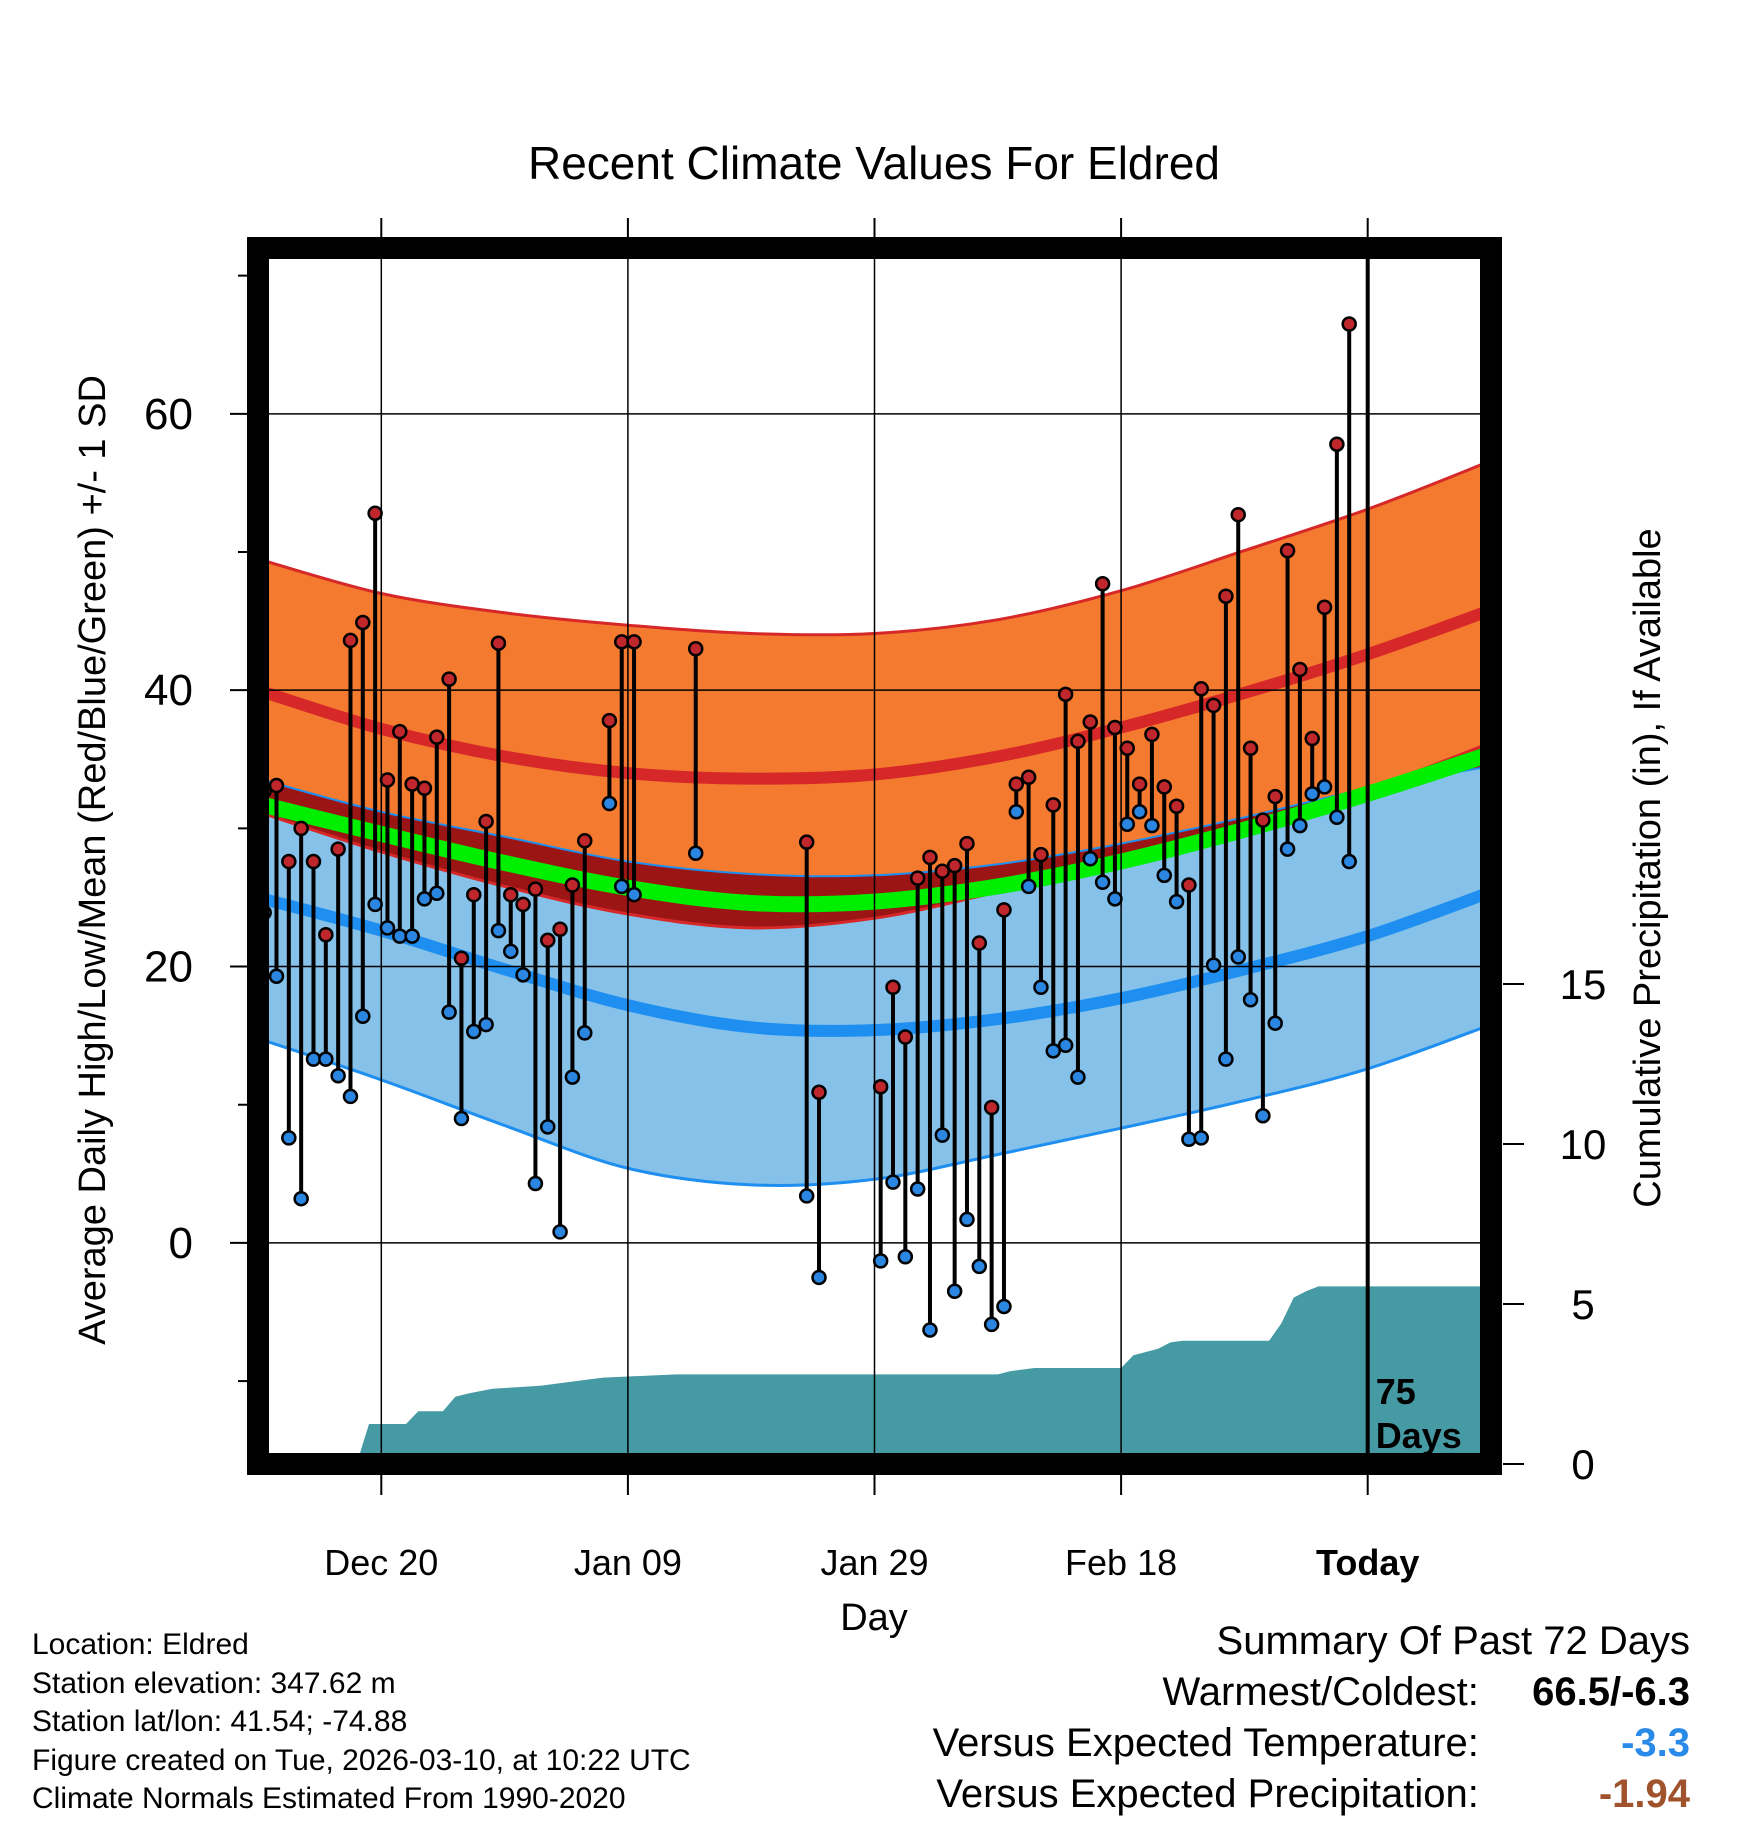 This screenshot has height=1828, width=1748. What do you see at coordinates (1205, 1743) in the screenshot?
I see `temp-label: Versus Expected Temperature:` at bounding box center [1205, 1743].